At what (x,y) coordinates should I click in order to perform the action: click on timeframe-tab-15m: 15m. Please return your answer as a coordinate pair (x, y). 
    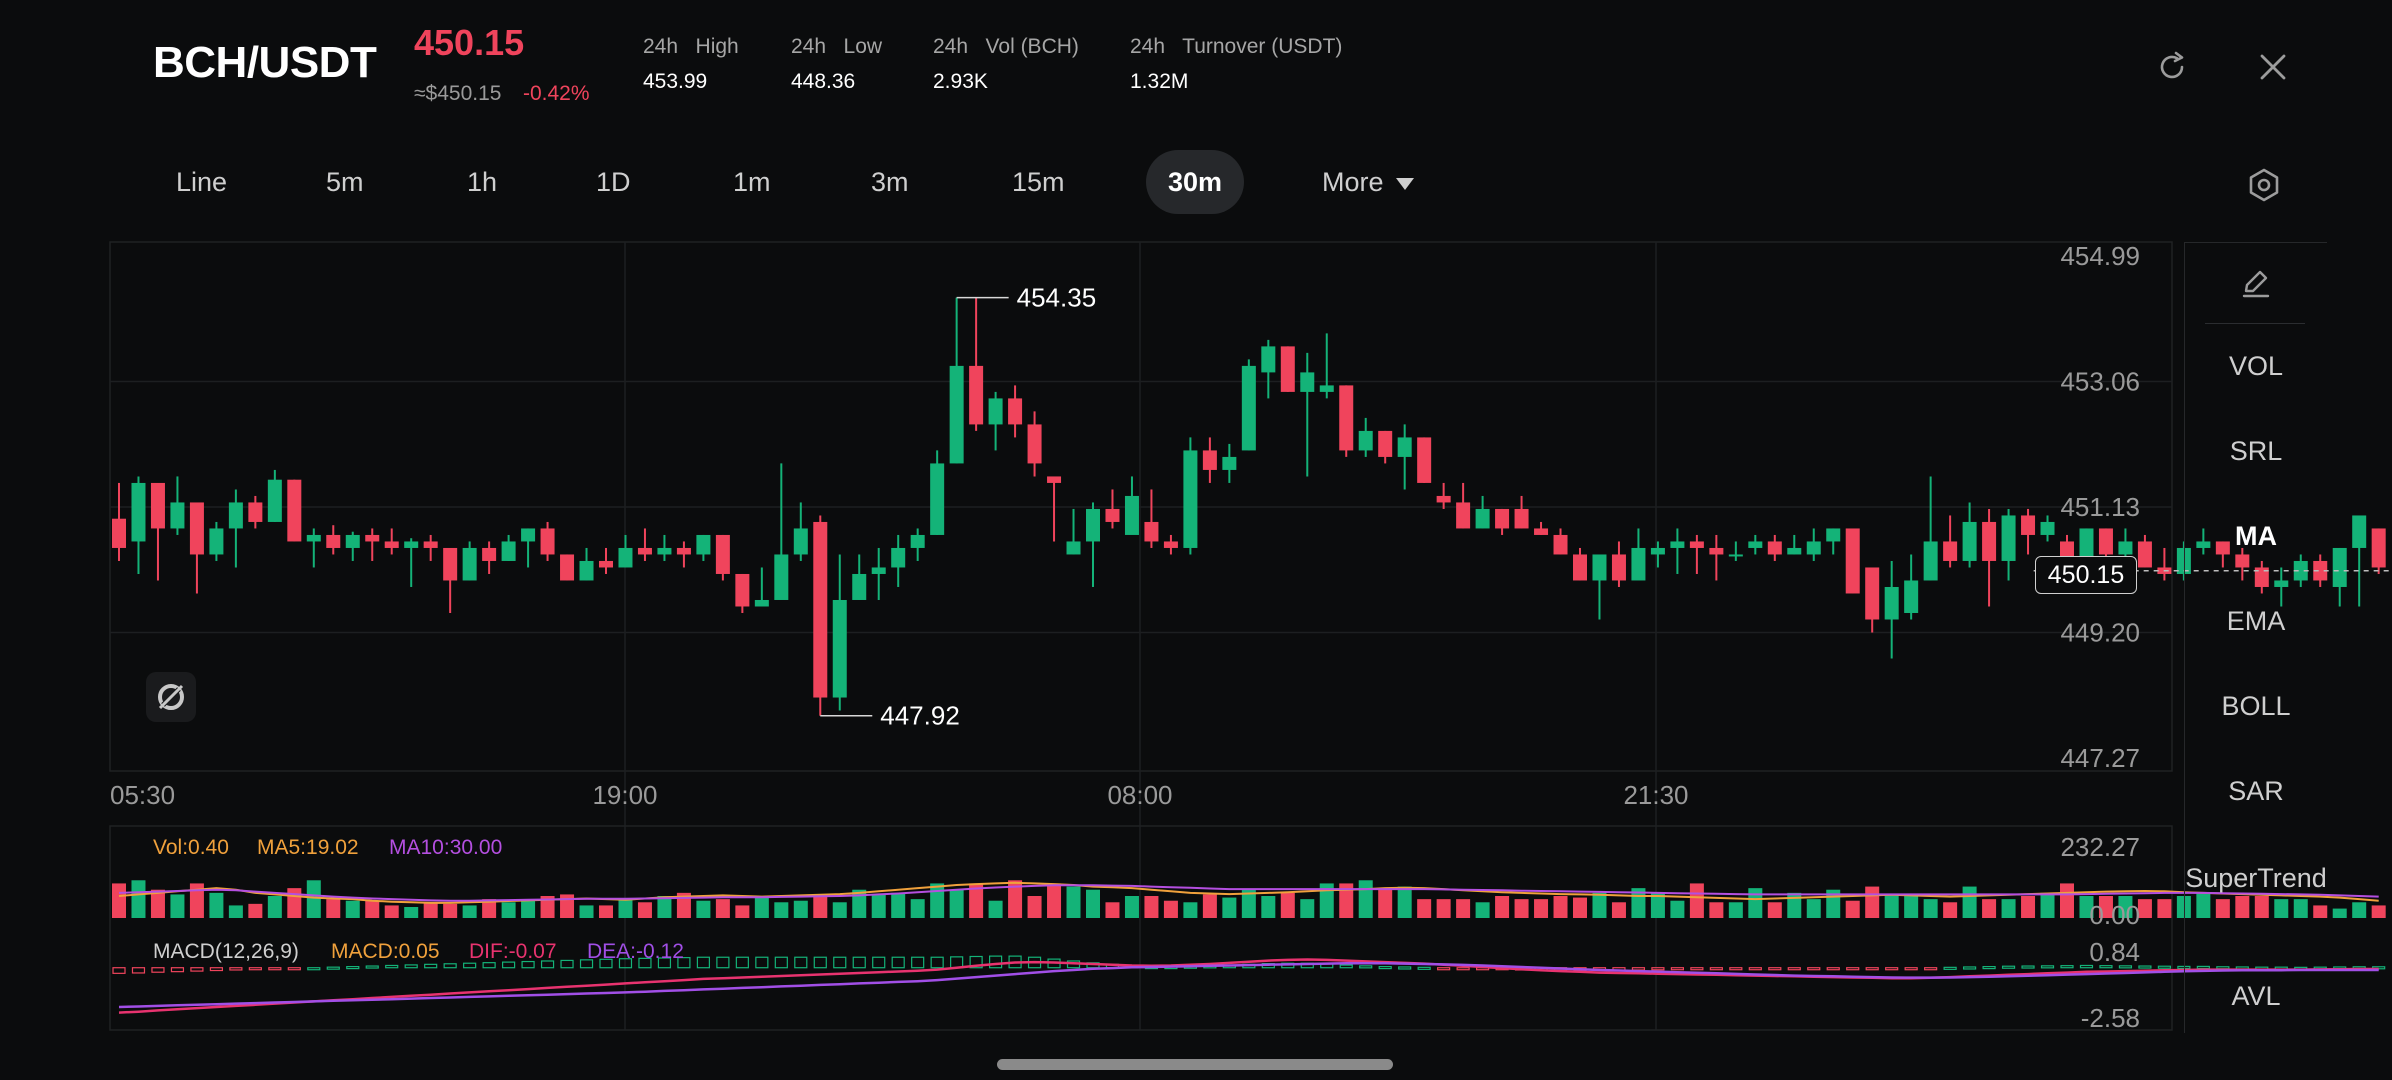
    Looking at the image, I should click on (1038, 182).